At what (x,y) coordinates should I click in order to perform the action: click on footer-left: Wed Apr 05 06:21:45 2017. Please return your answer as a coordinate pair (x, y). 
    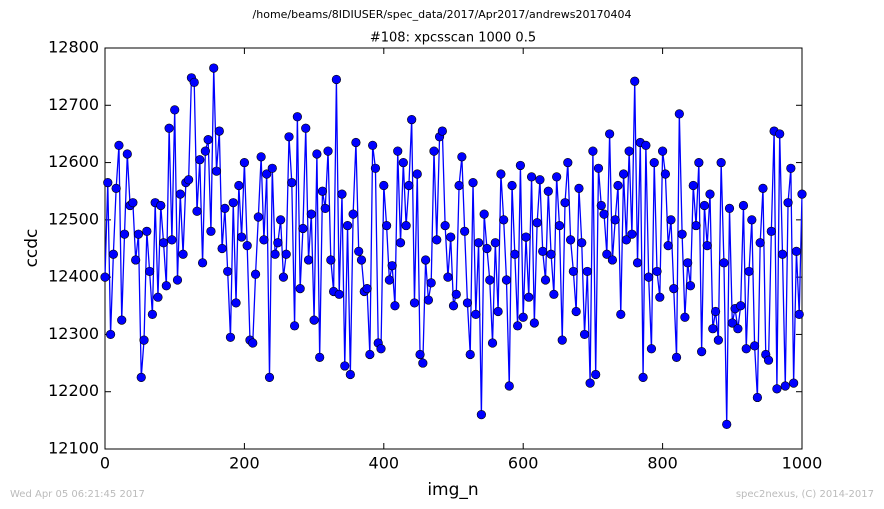
    Looking at the image, I should click on (77, 494).